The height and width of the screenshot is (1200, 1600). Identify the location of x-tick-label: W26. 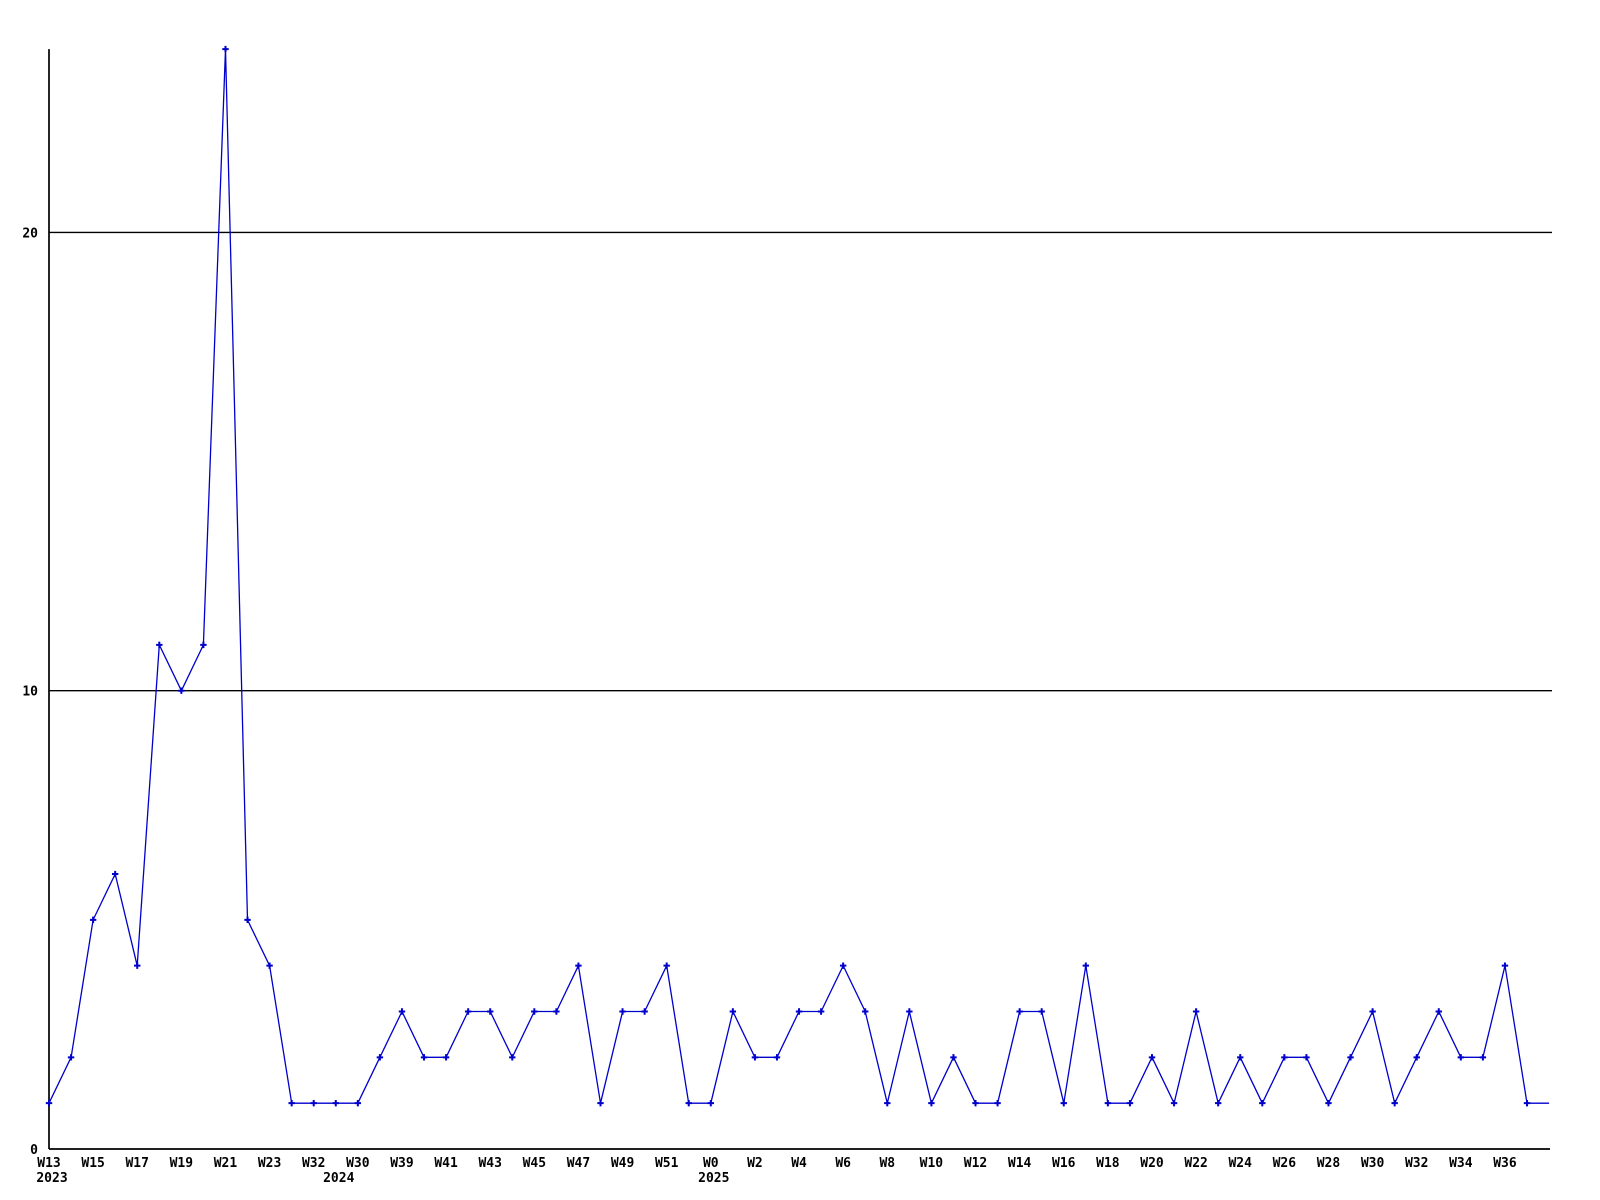
(1285, 1163).